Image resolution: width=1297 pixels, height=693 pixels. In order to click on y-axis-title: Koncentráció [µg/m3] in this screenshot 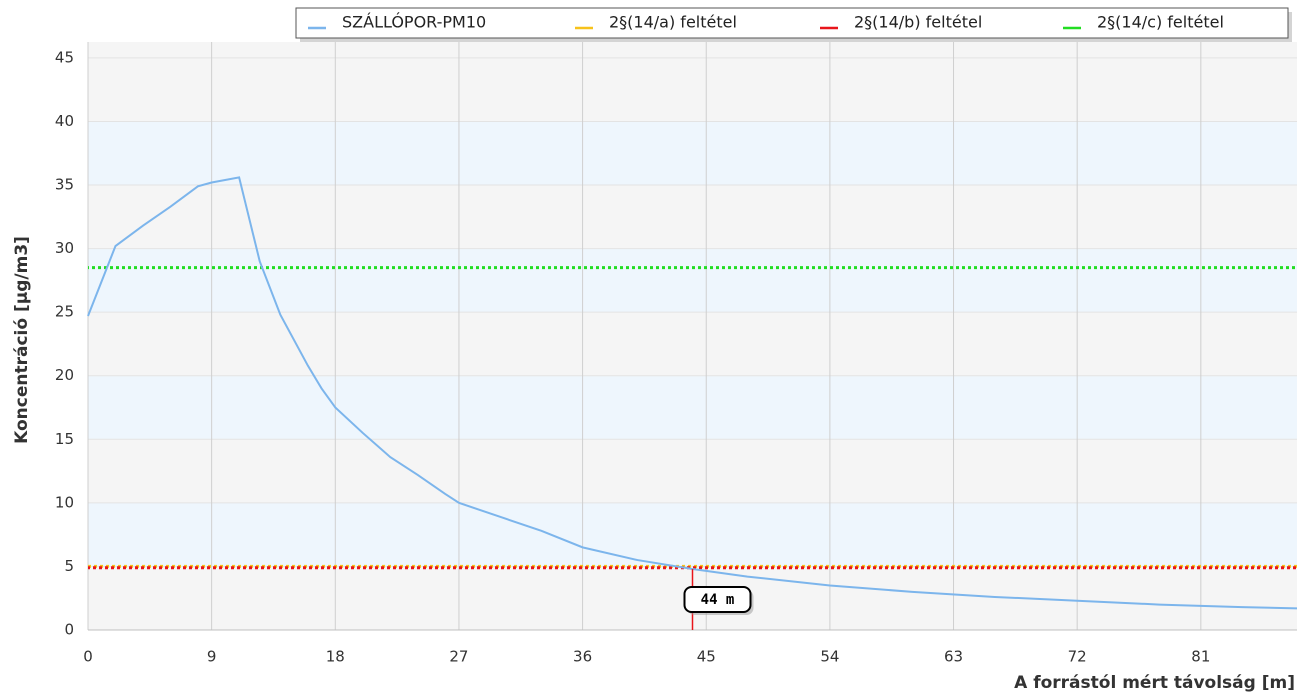, I will do `click(22, 340)`.